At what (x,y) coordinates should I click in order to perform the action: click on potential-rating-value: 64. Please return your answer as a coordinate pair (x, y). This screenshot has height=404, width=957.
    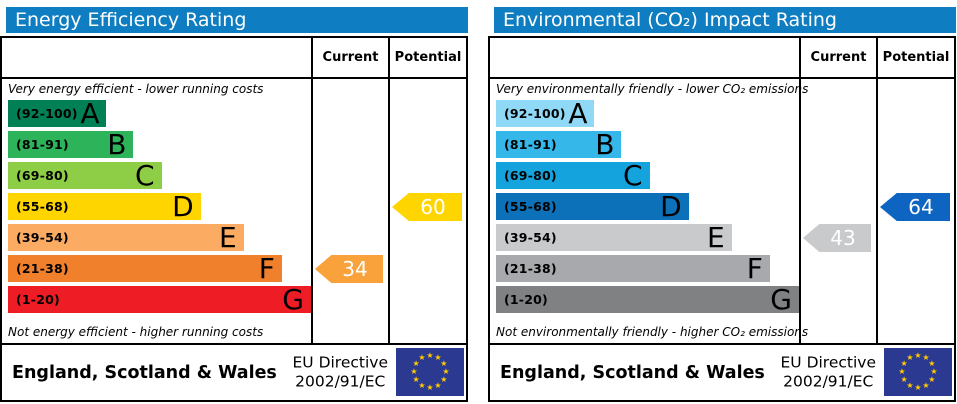
    Looking at the image, I should click on (921, 207).